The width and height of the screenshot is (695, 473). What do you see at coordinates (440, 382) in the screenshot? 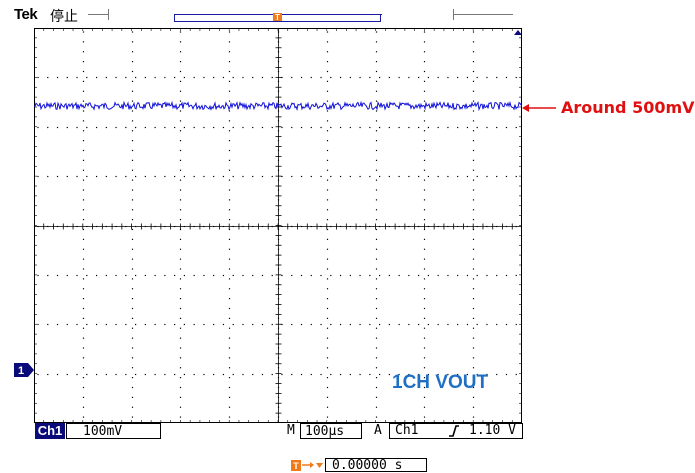
I see `channel-name-label: 1CH VOUT` at bounding box center [440, 382].